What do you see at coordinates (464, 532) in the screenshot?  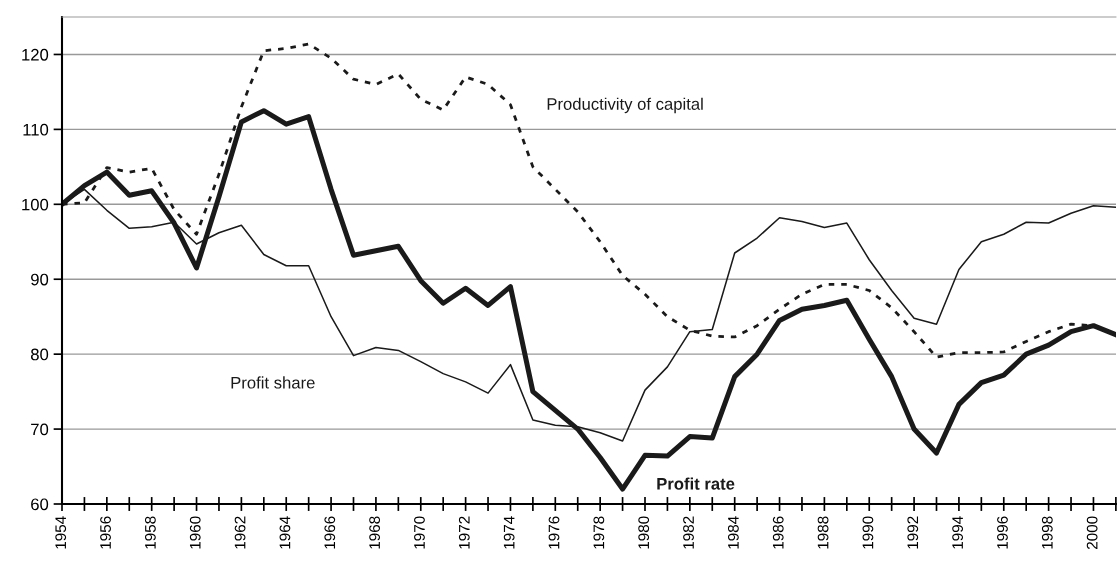 I see `x-tick-label: 1972` at bounding box center [464, 532].